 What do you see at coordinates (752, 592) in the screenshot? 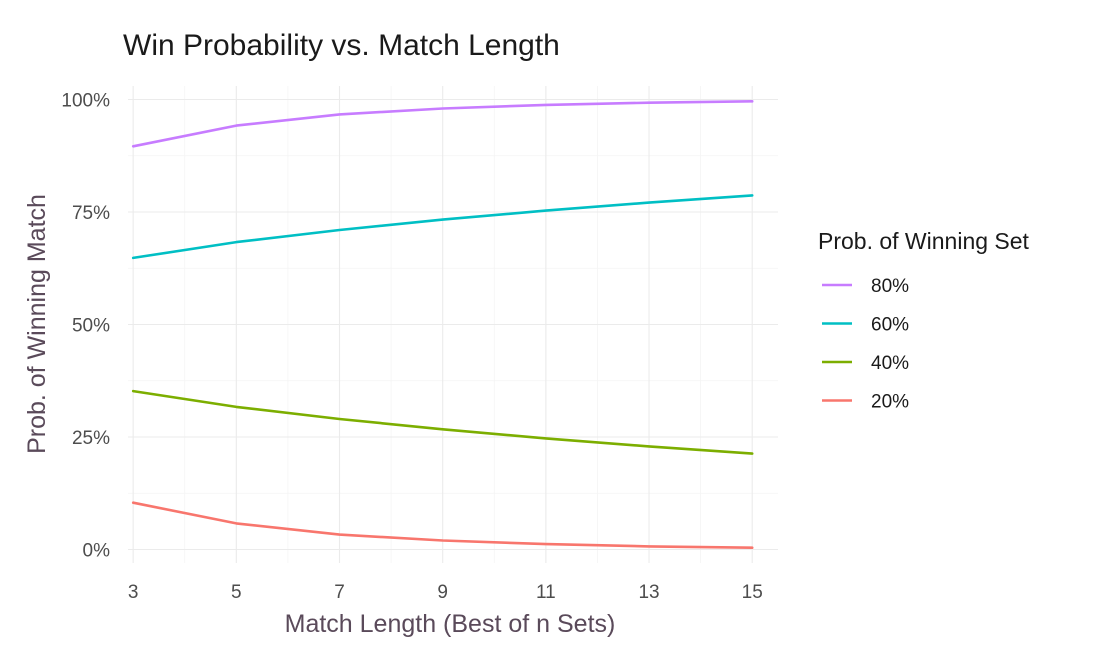
I see `x-tick-label: 15` at bounding box center [752, 592].